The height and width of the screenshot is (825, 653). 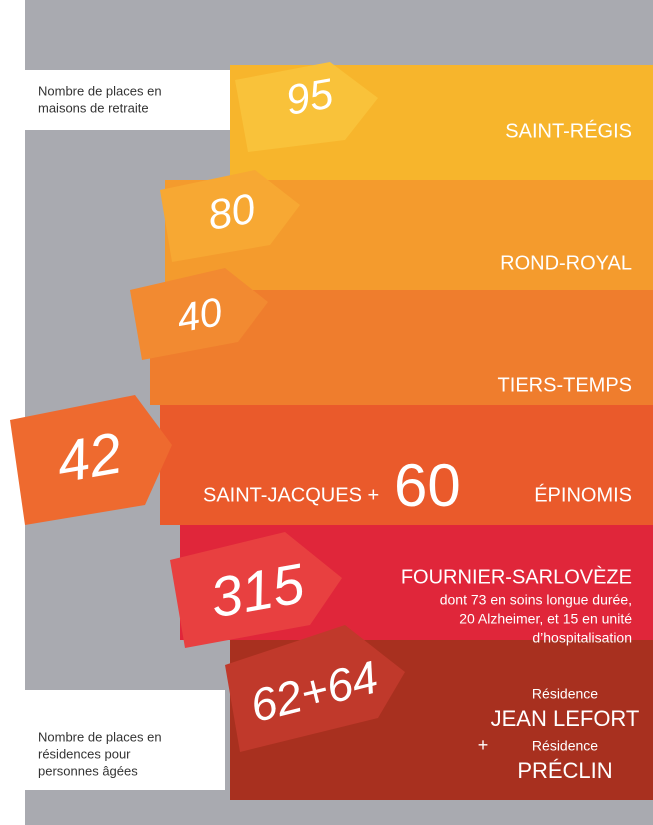 What do you see at coordinates (565, 385) in the screenshot?
I see `name: TIERS-TEMPS` at bounding box center [565, 385].